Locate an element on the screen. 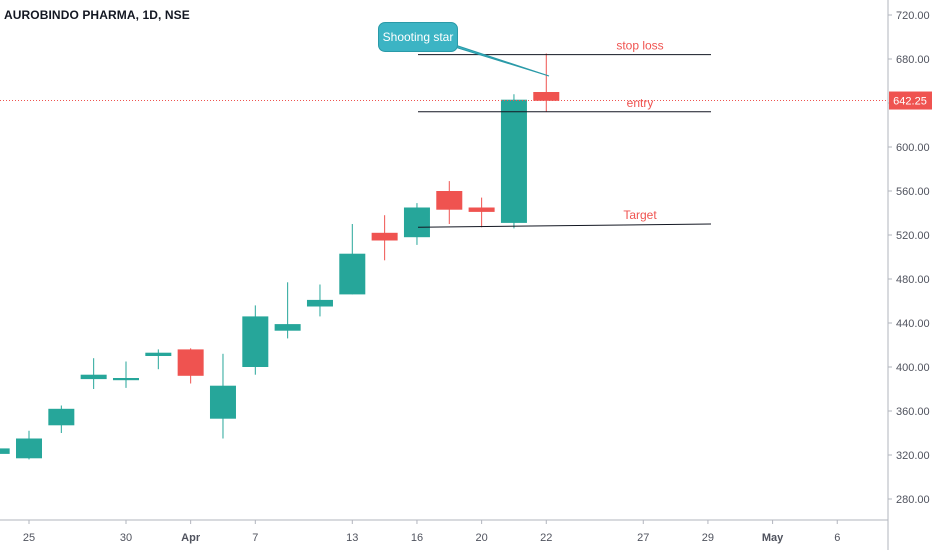 The width and height of the screenshot is (932, 550). time-tick-label: Apr is located at coordinates (191, 538).